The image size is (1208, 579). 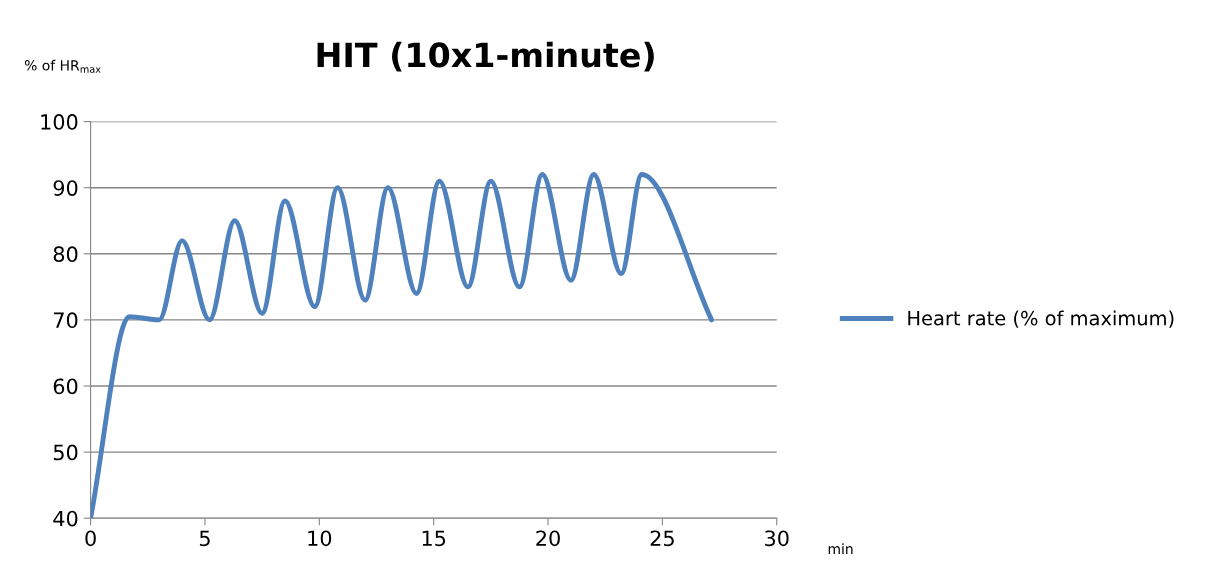 I want to click on x-tick-label: 0, so click(x=90, y=538).